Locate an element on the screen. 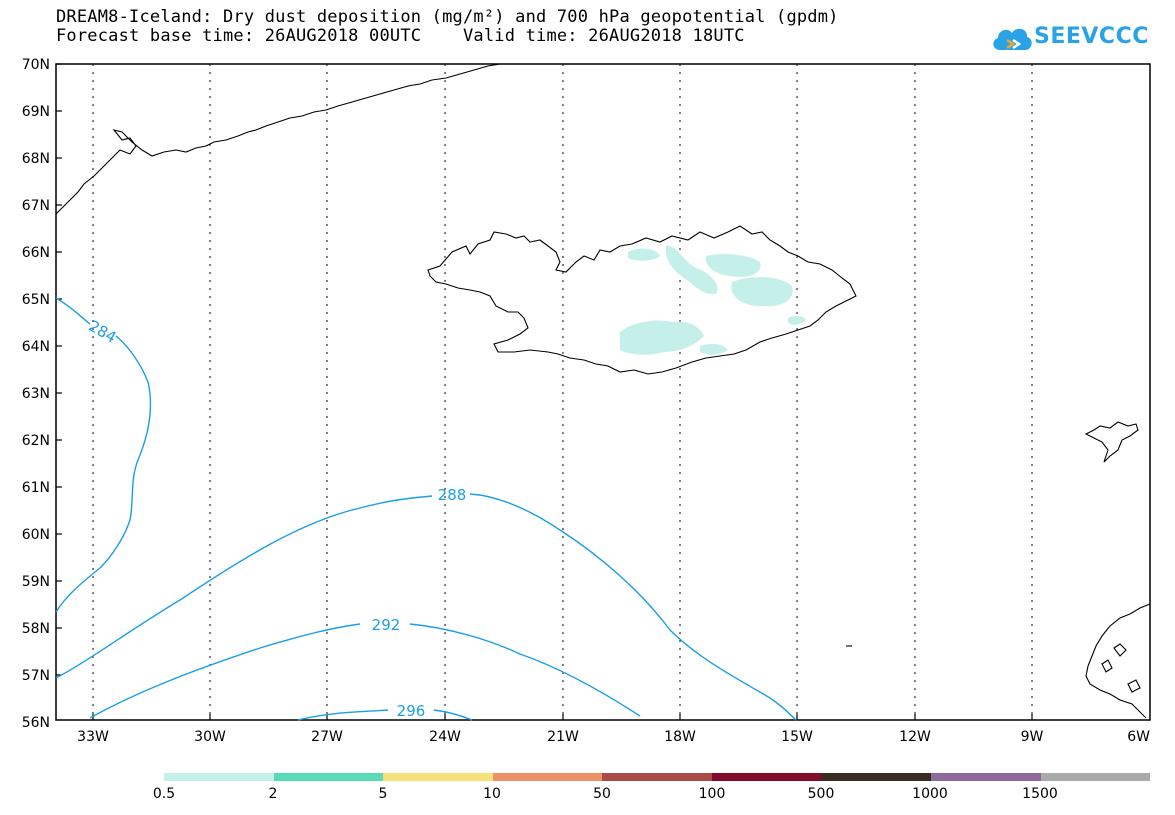 The height and width of the screenshot is (815, 1175). legend-label: 500 is located at coordinates (821, 794).